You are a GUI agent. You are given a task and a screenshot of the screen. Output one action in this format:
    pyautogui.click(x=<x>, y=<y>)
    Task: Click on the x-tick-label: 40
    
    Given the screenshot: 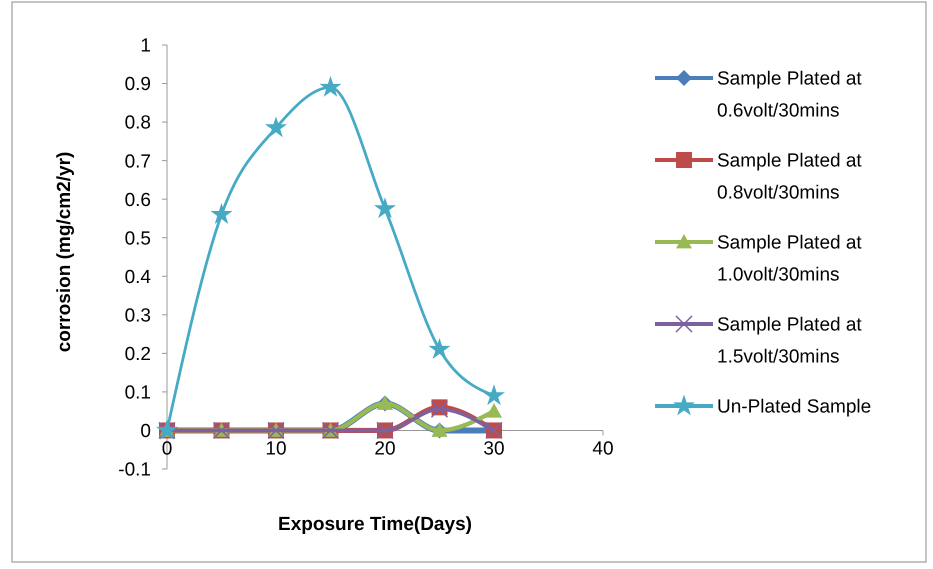 What is the action you would take?
    pyautogui.click(x=603, y=449)
    